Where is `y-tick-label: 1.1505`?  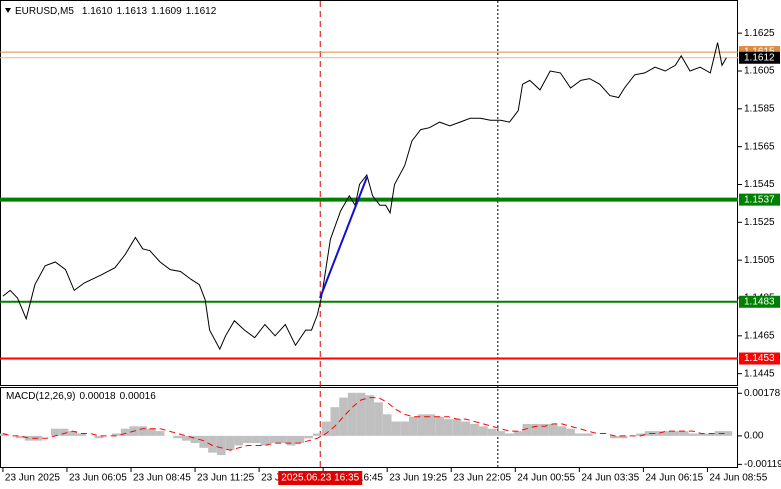
y-tick-label: 1.1505 is located at coordinates (759, 260).